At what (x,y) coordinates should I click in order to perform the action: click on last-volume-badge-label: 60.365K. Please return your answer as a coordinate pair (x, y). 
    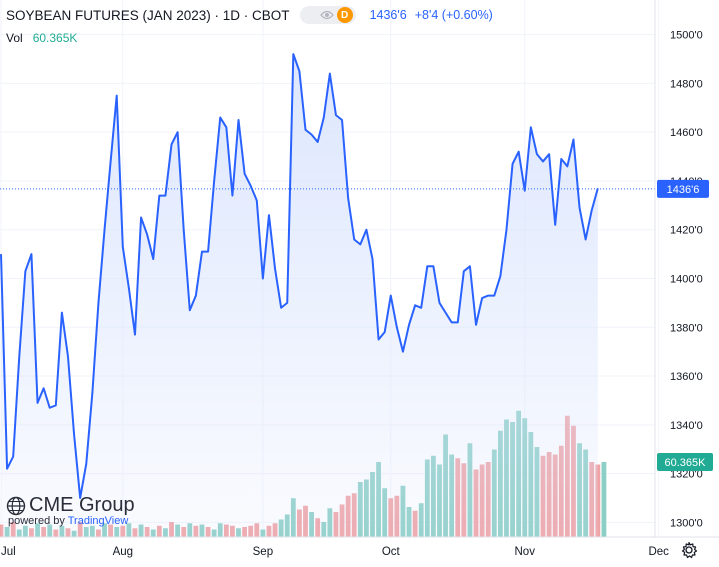
    Looking at the image, I should click on (686, 463).